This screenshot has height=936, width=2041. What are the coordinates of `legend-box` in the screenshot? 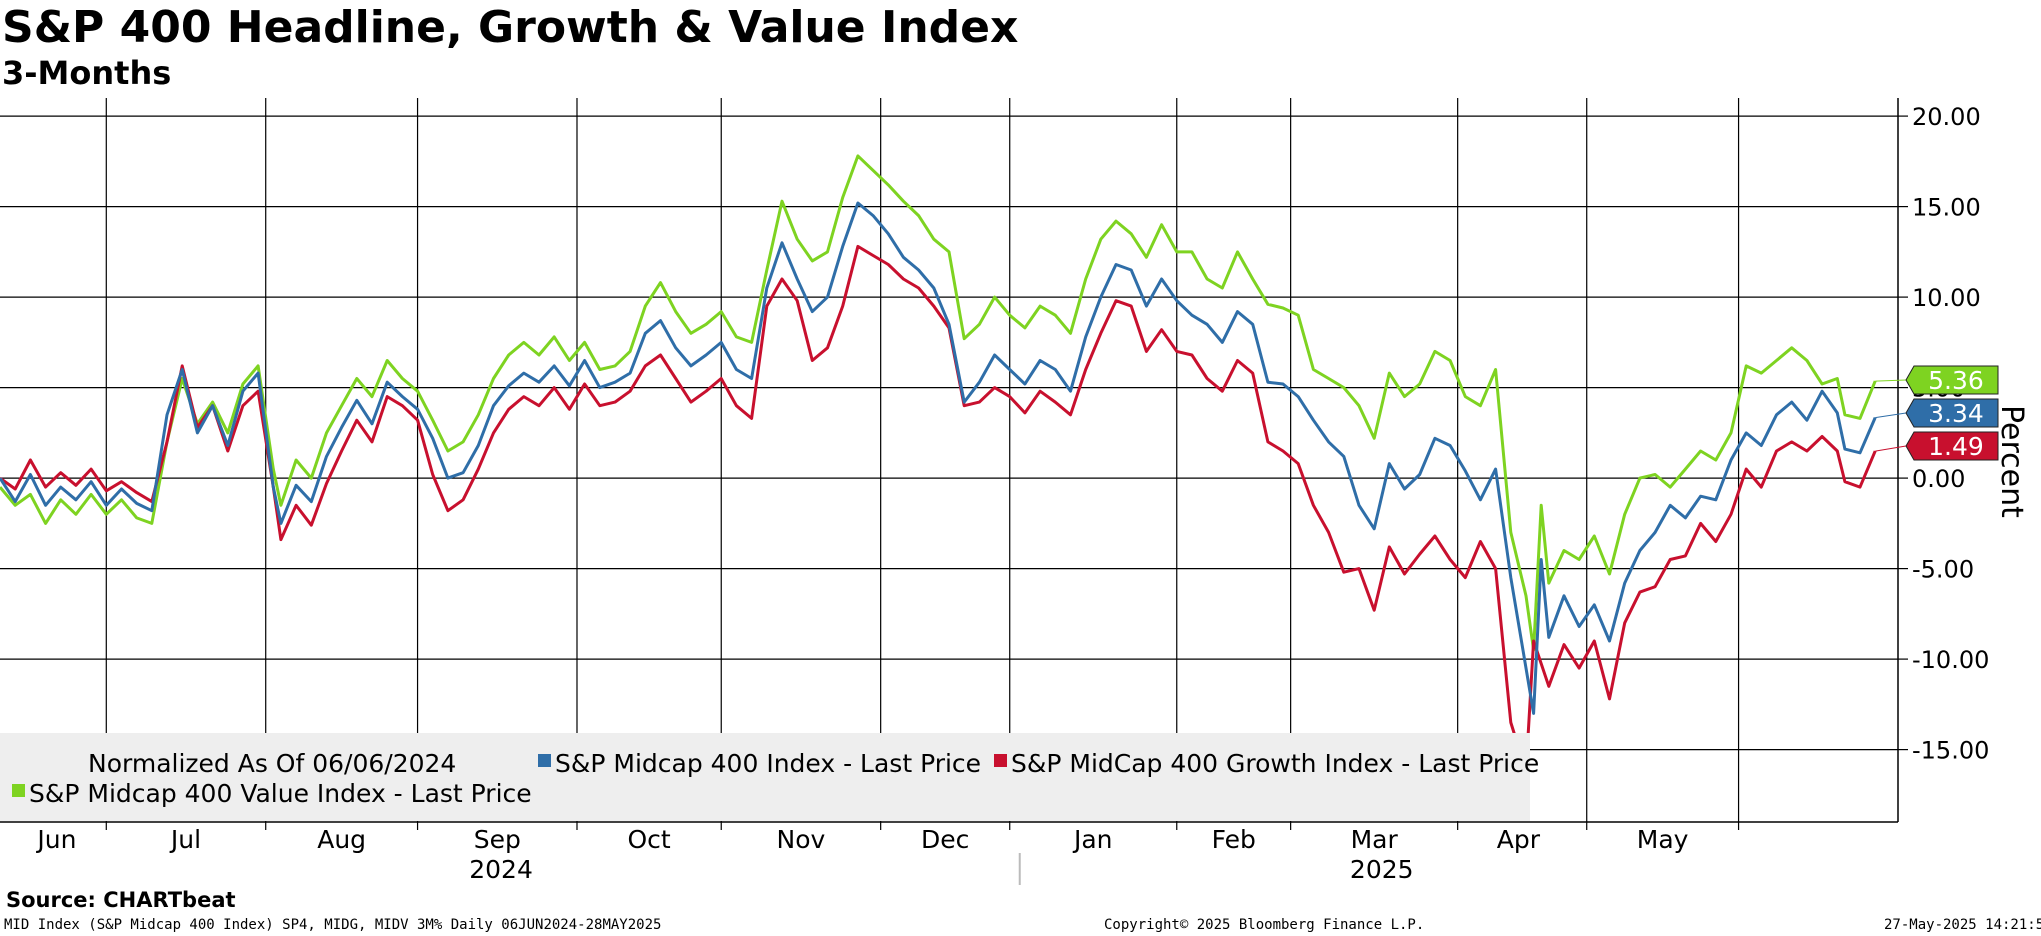 It's located at (765, 777).